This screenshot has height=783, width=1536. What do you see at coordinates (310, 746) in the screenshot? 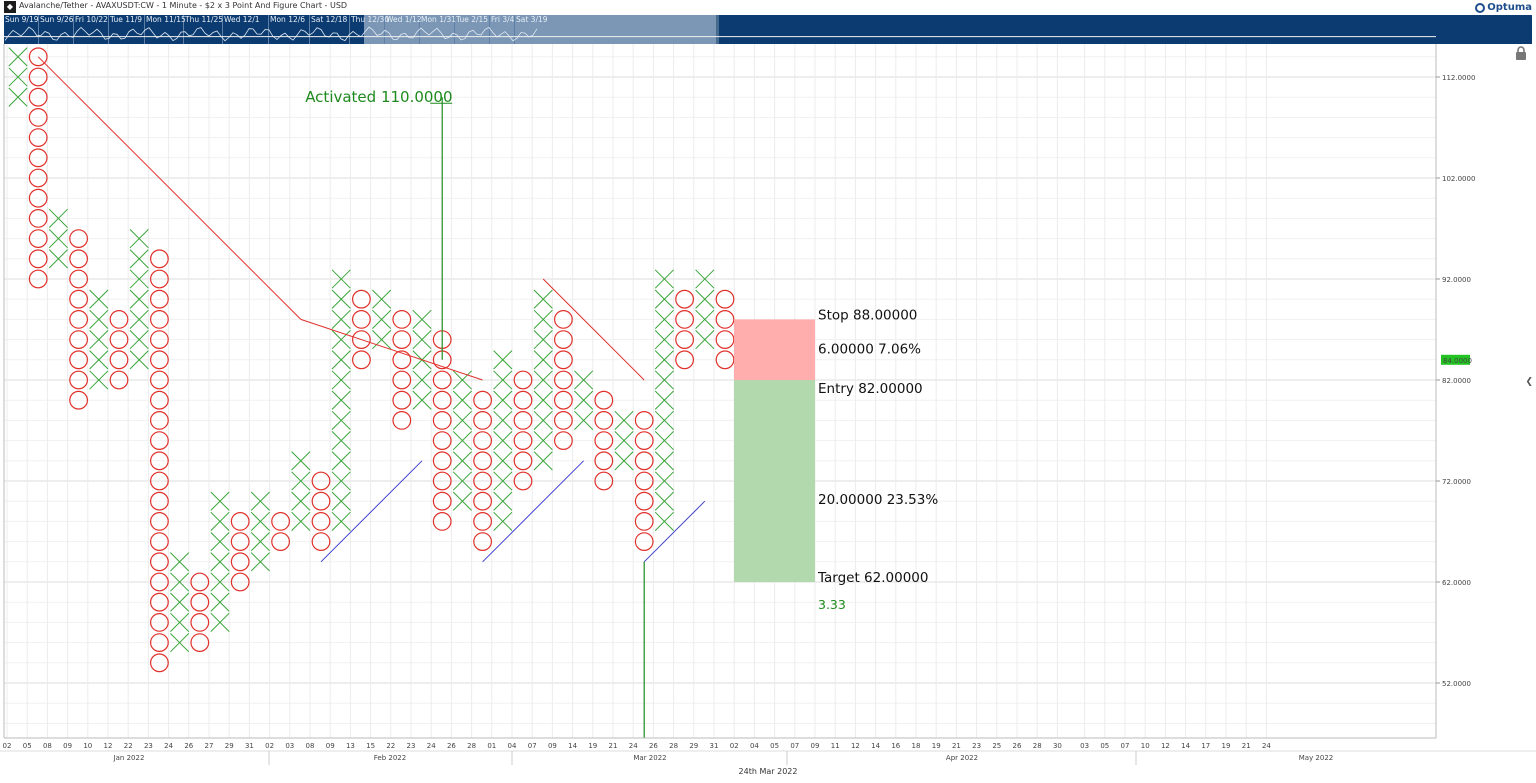
I see `x-day-label: 08` at bounding box center [310, 746].